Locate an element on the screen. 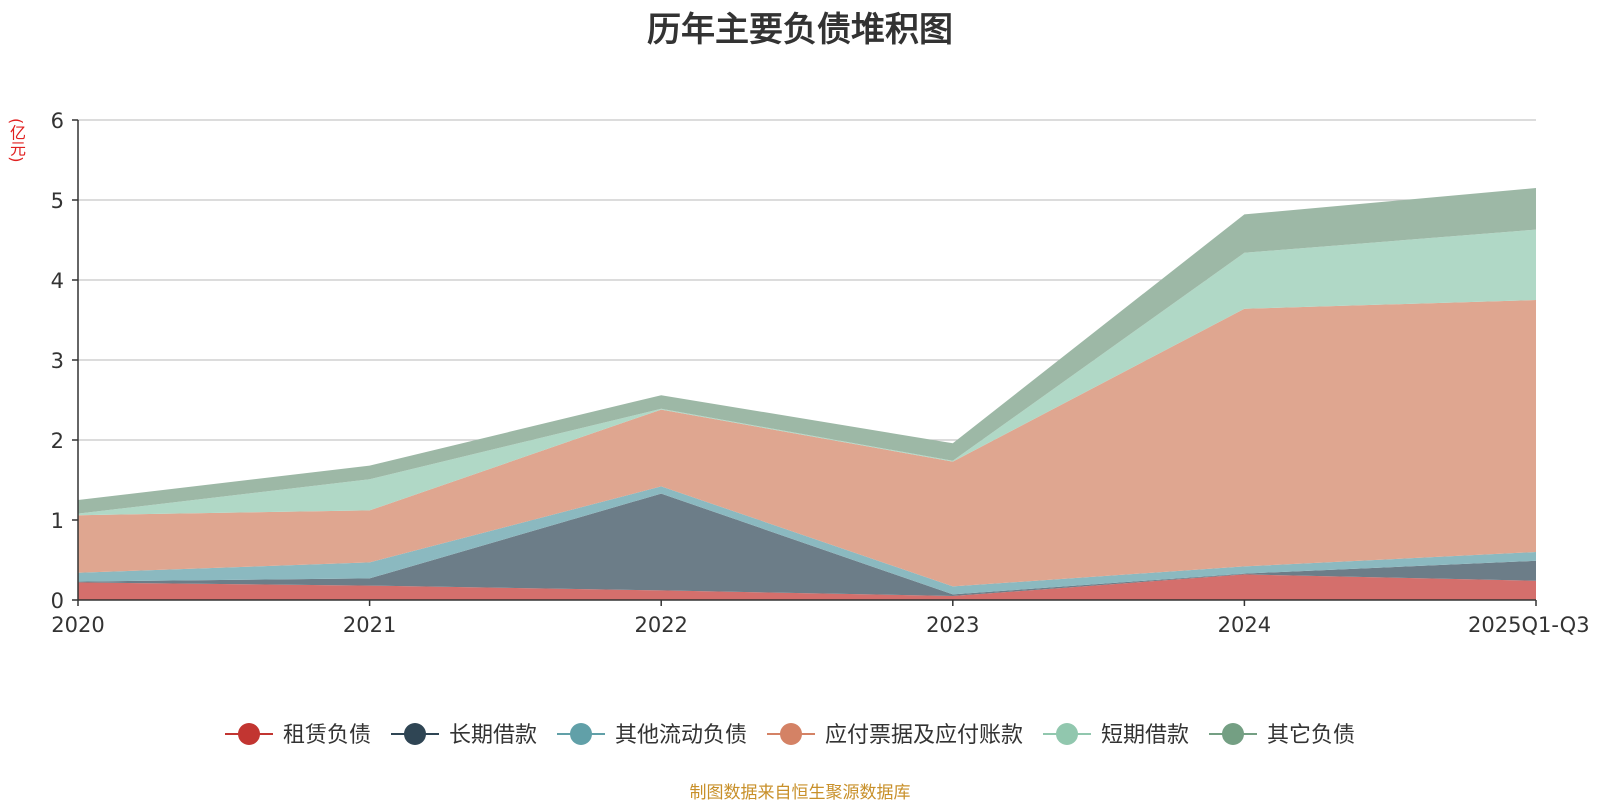 Image resolution: width=1600 pixels, height=803 pixels. chart-title: 历年主要负债堆积图 is located at coordinates (800, 30).